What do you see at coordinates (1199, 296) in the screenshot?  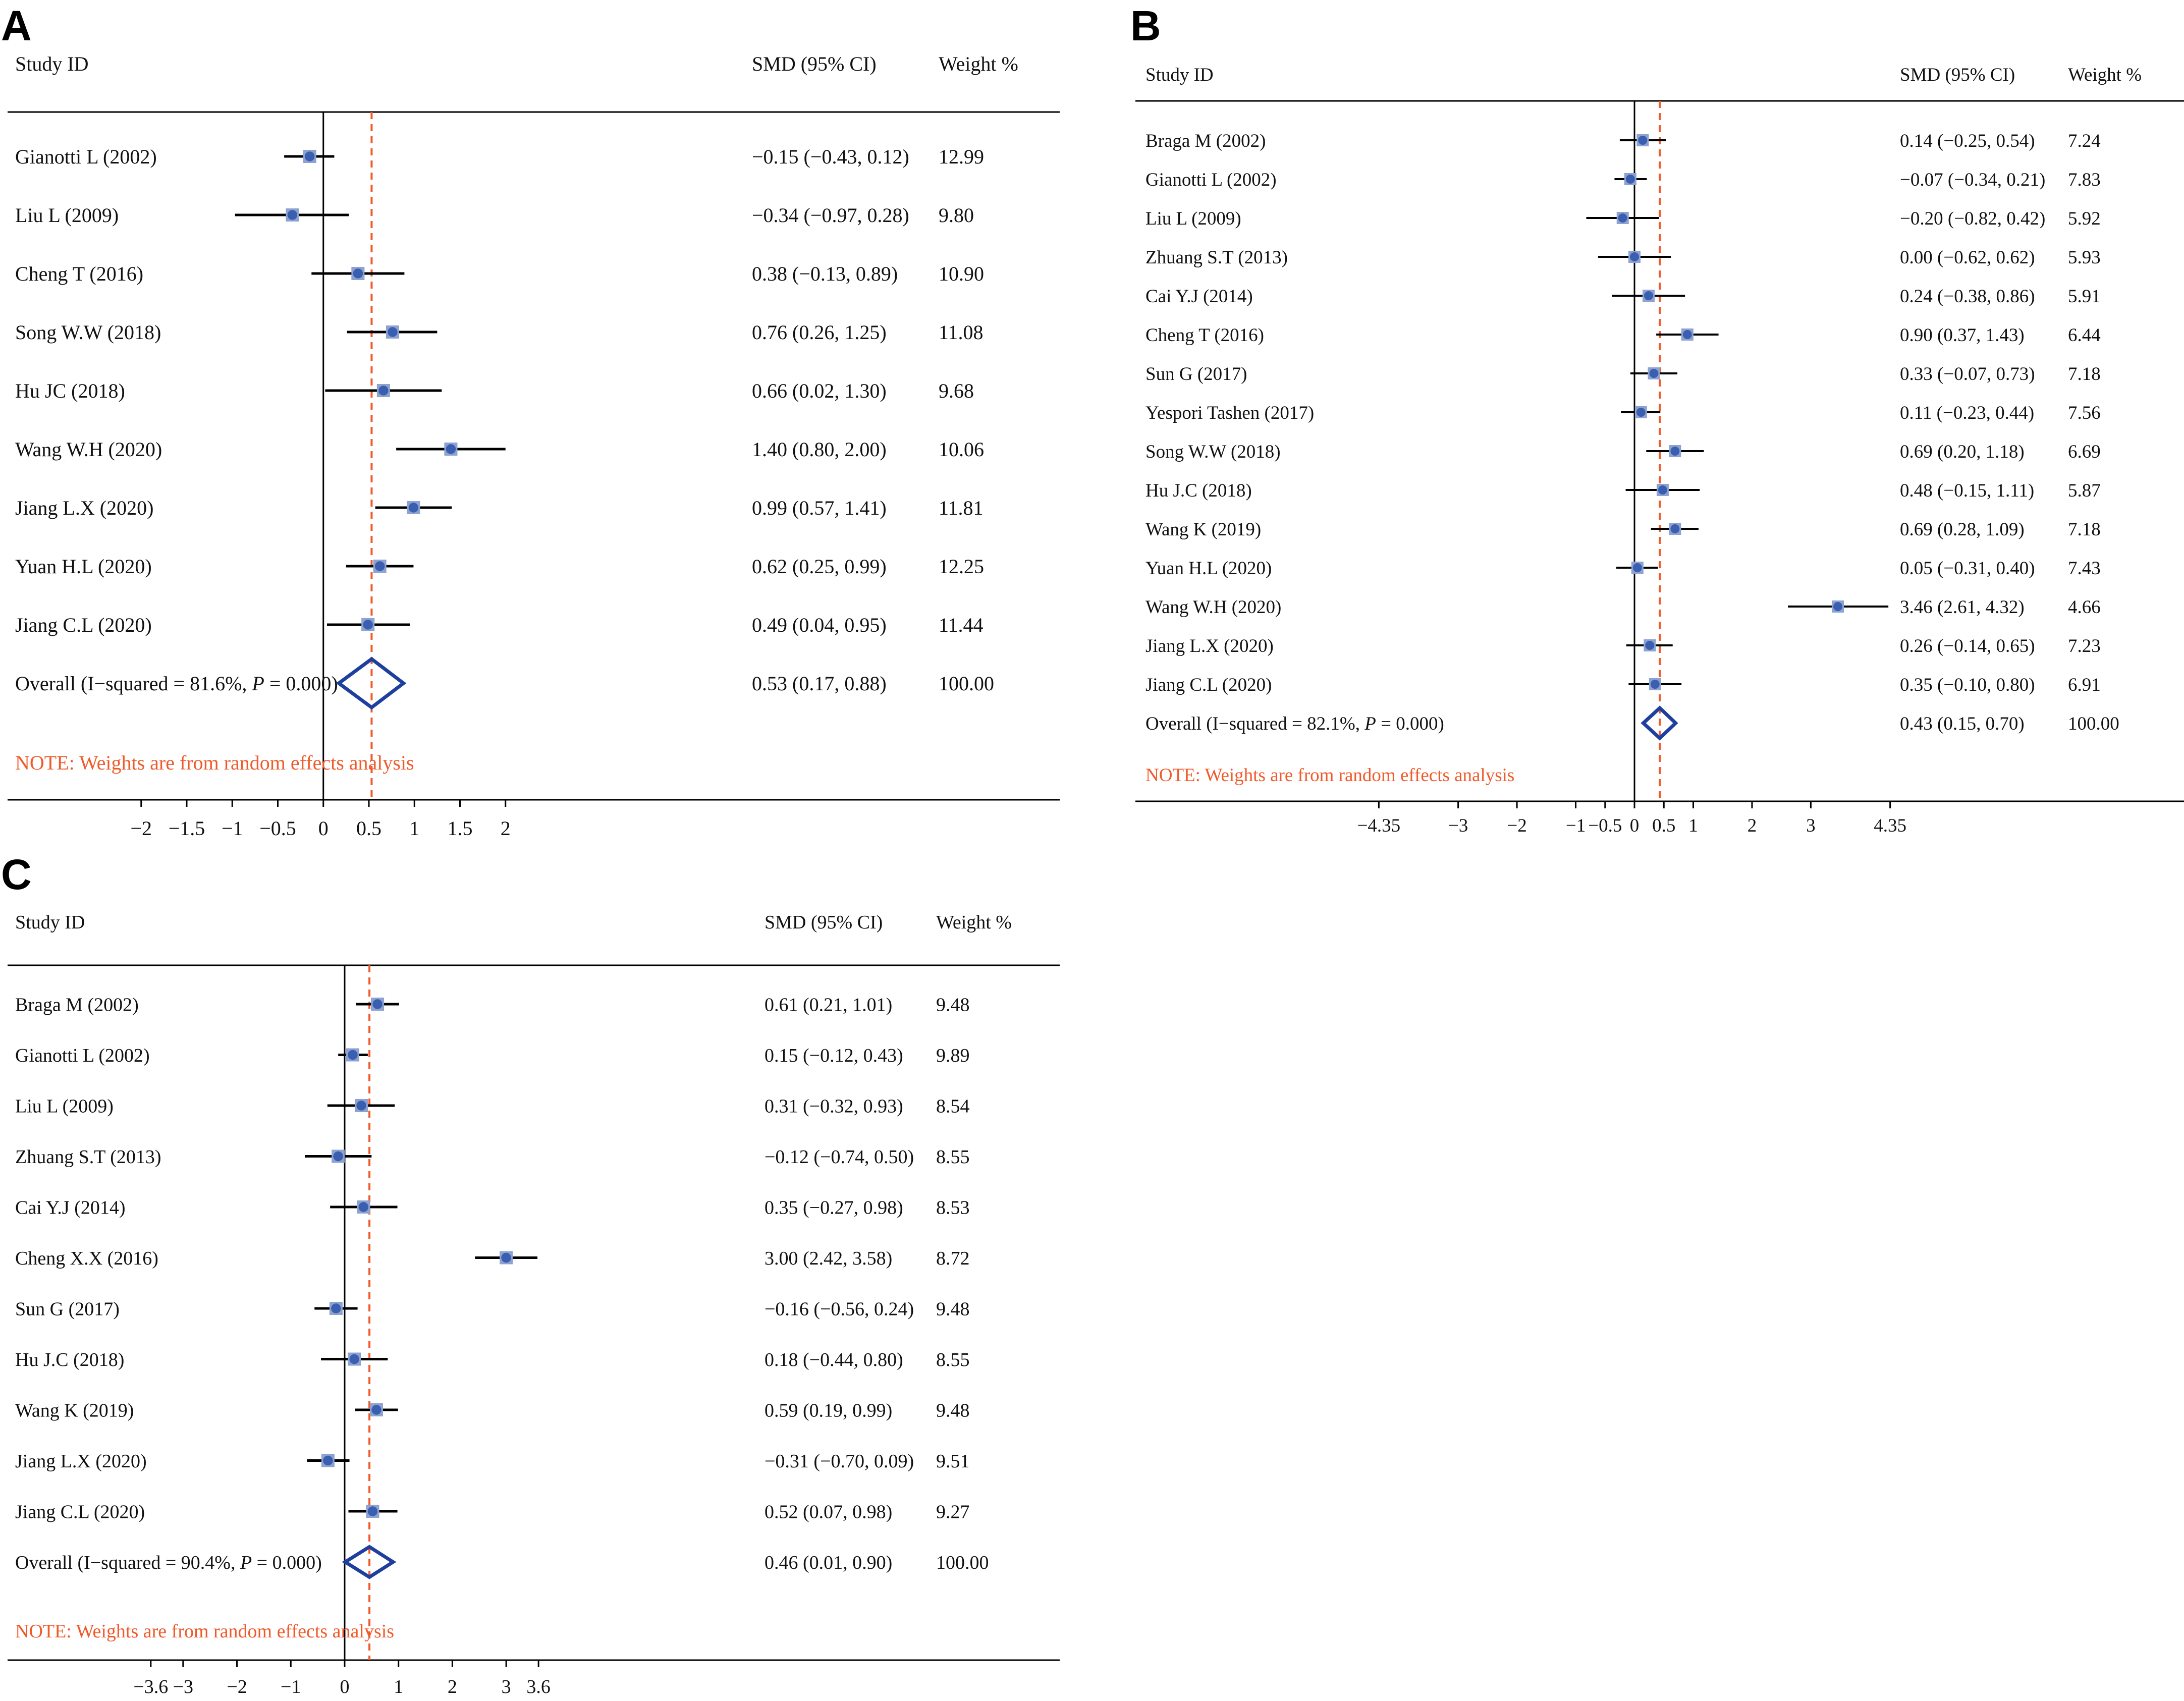 I see `study-name: Cai Y.J (2014)` at bounding box center [1199, 296].